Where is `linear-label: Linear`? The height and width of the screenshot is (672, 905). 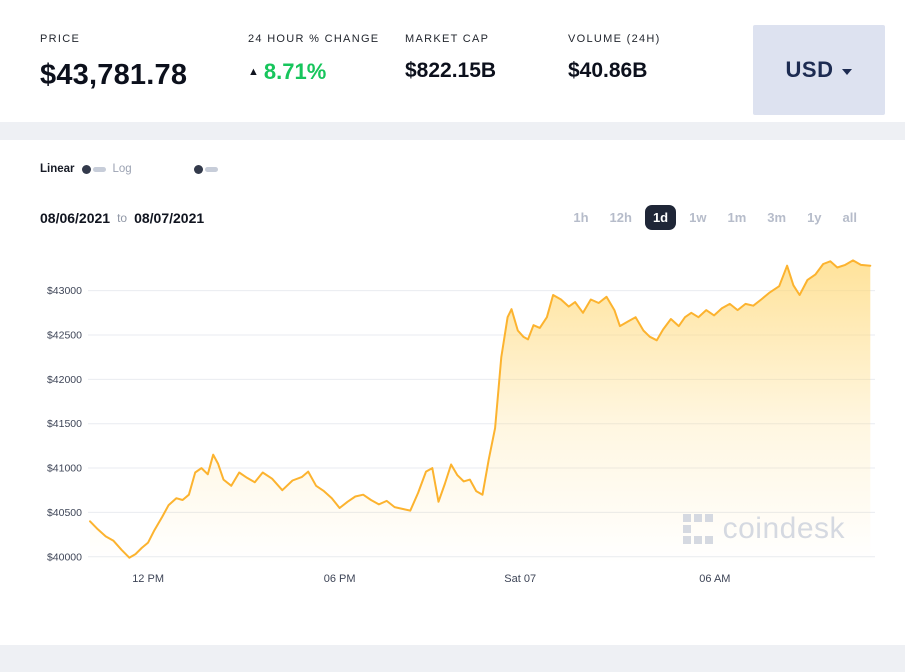 linear-label: Linear is located at coordinates (57, 169).